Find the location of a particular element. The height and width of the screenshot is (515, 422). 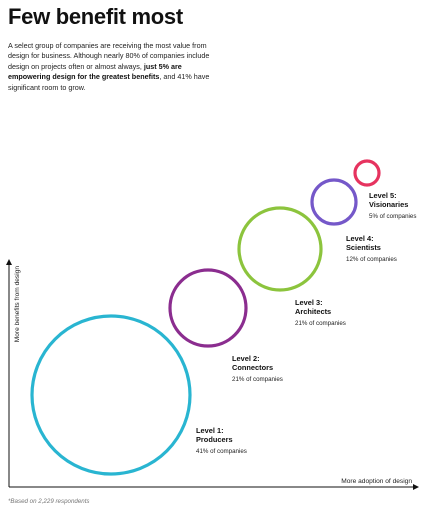

level-1-name: Producers is located at coordinates (214, 439).